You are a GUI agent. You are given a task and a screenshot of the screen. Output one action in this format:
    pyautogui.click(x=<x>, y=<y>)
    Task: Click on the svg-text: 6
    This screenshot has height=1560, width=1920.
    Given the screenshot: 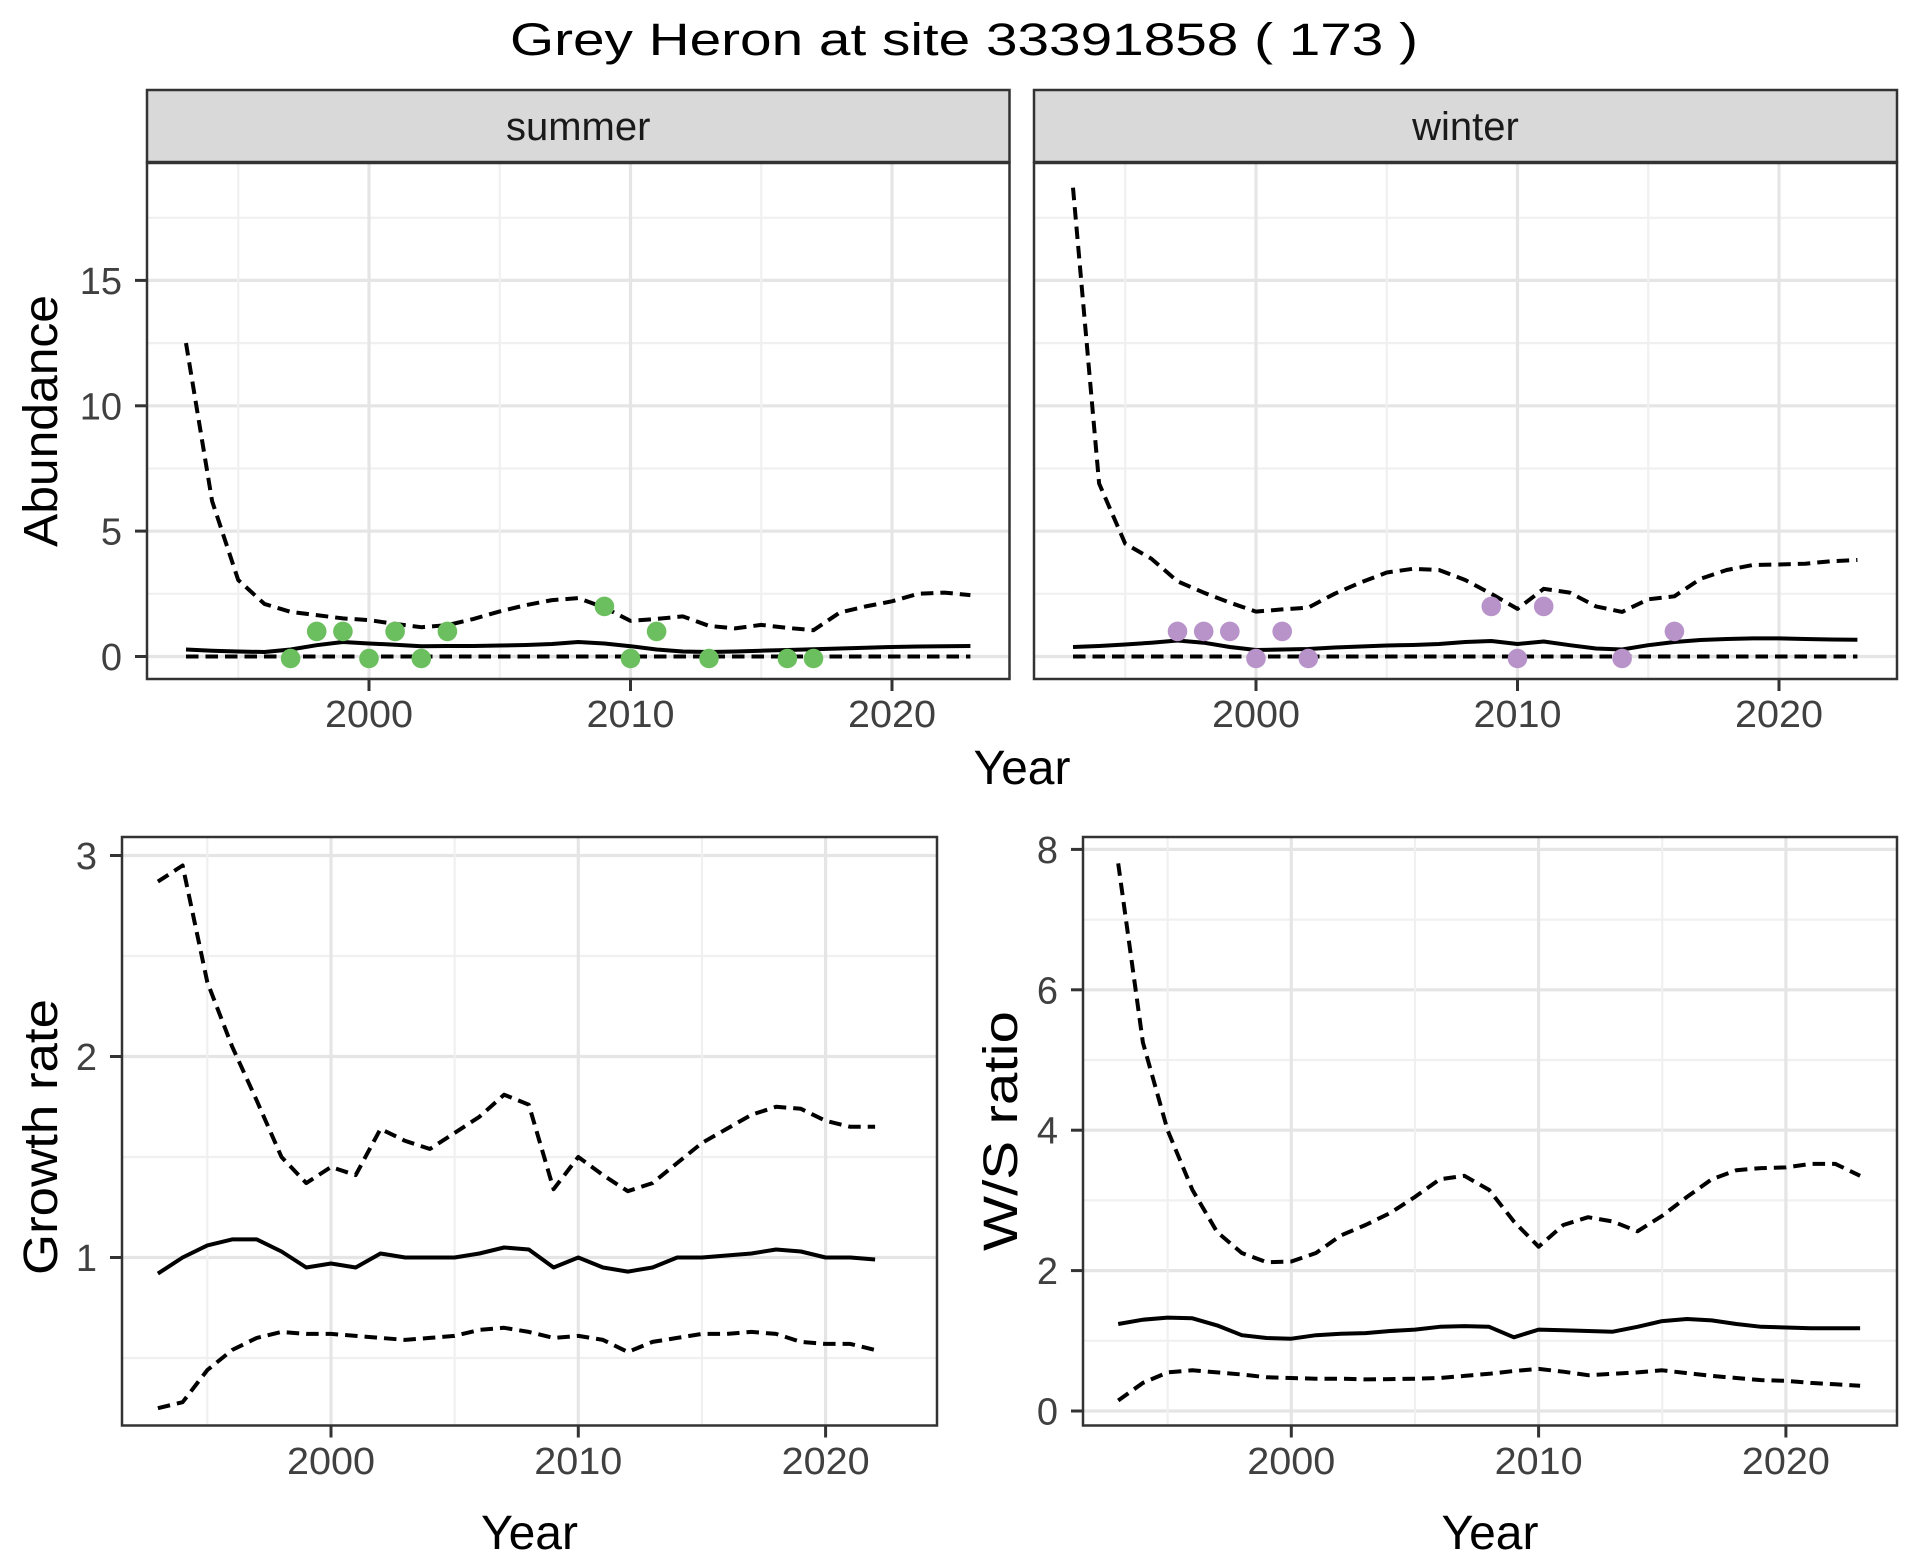 What is the action you would take?
    pyautogui.click(x=1047, y=991)
    